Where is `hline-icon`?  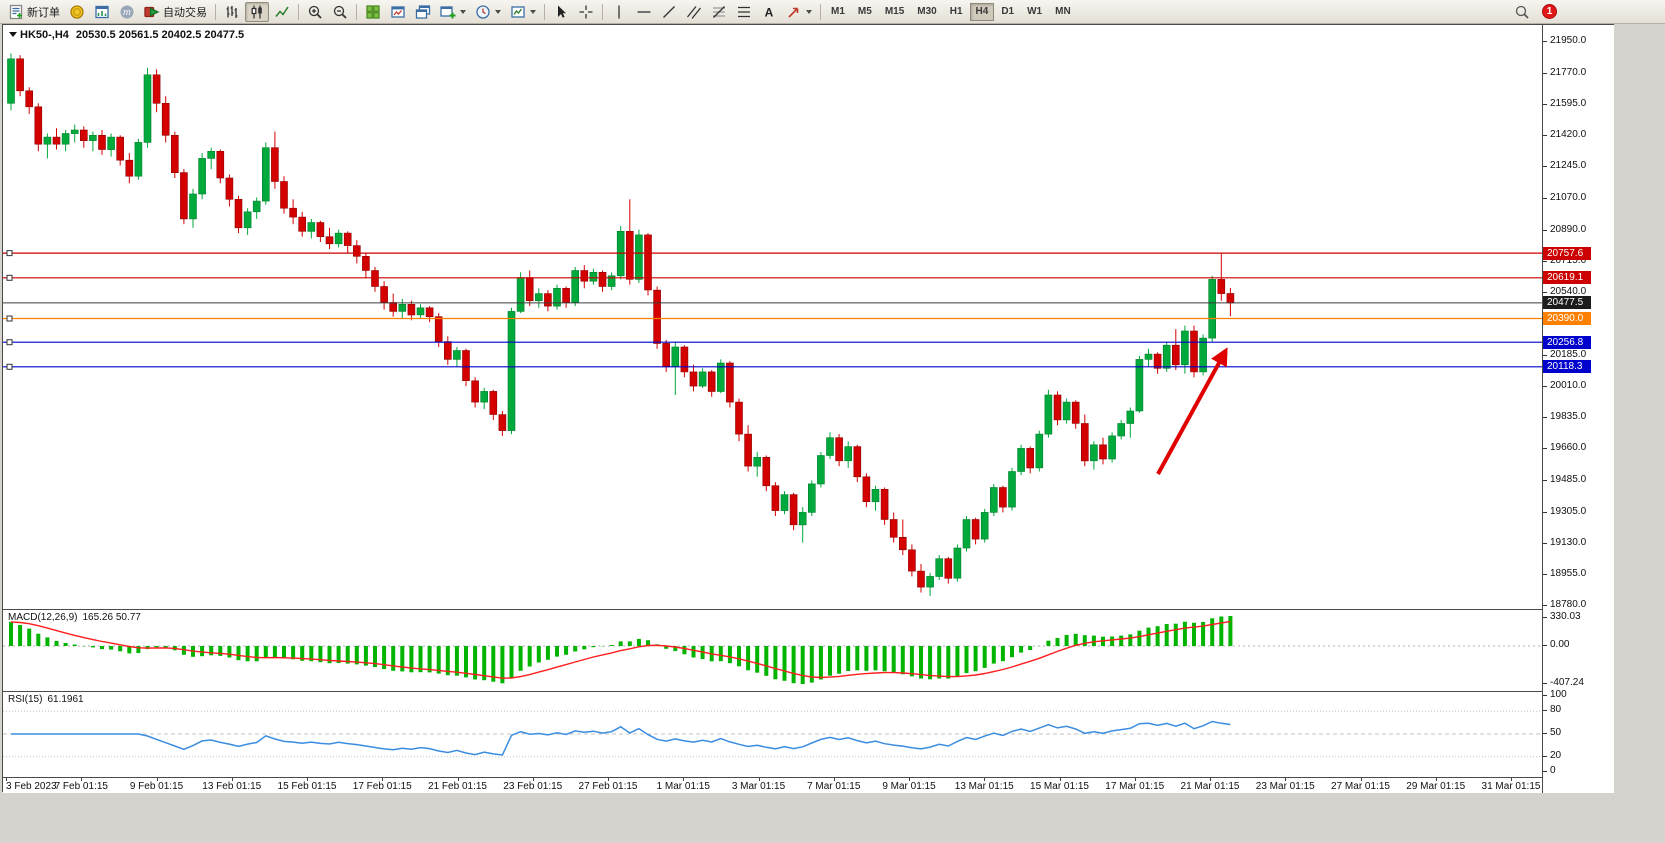 hline-icon is located at coordinates (644, 11).